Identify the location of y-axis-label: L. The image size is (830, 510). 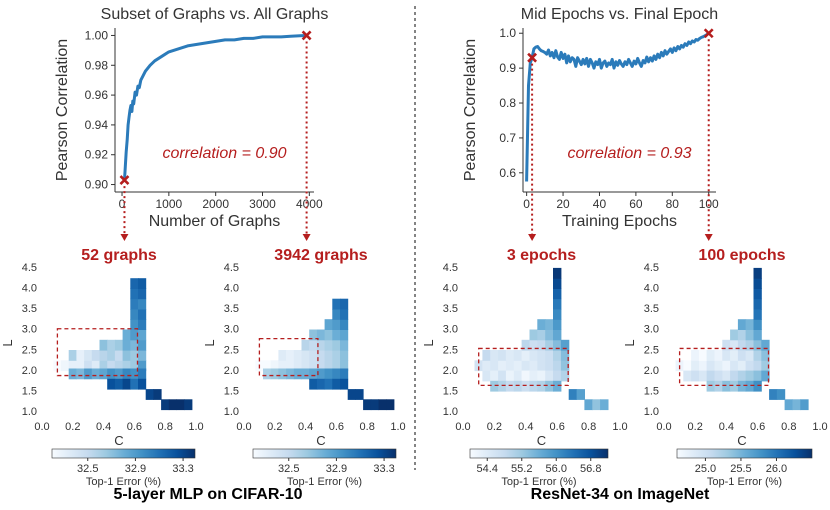
(7, 342).